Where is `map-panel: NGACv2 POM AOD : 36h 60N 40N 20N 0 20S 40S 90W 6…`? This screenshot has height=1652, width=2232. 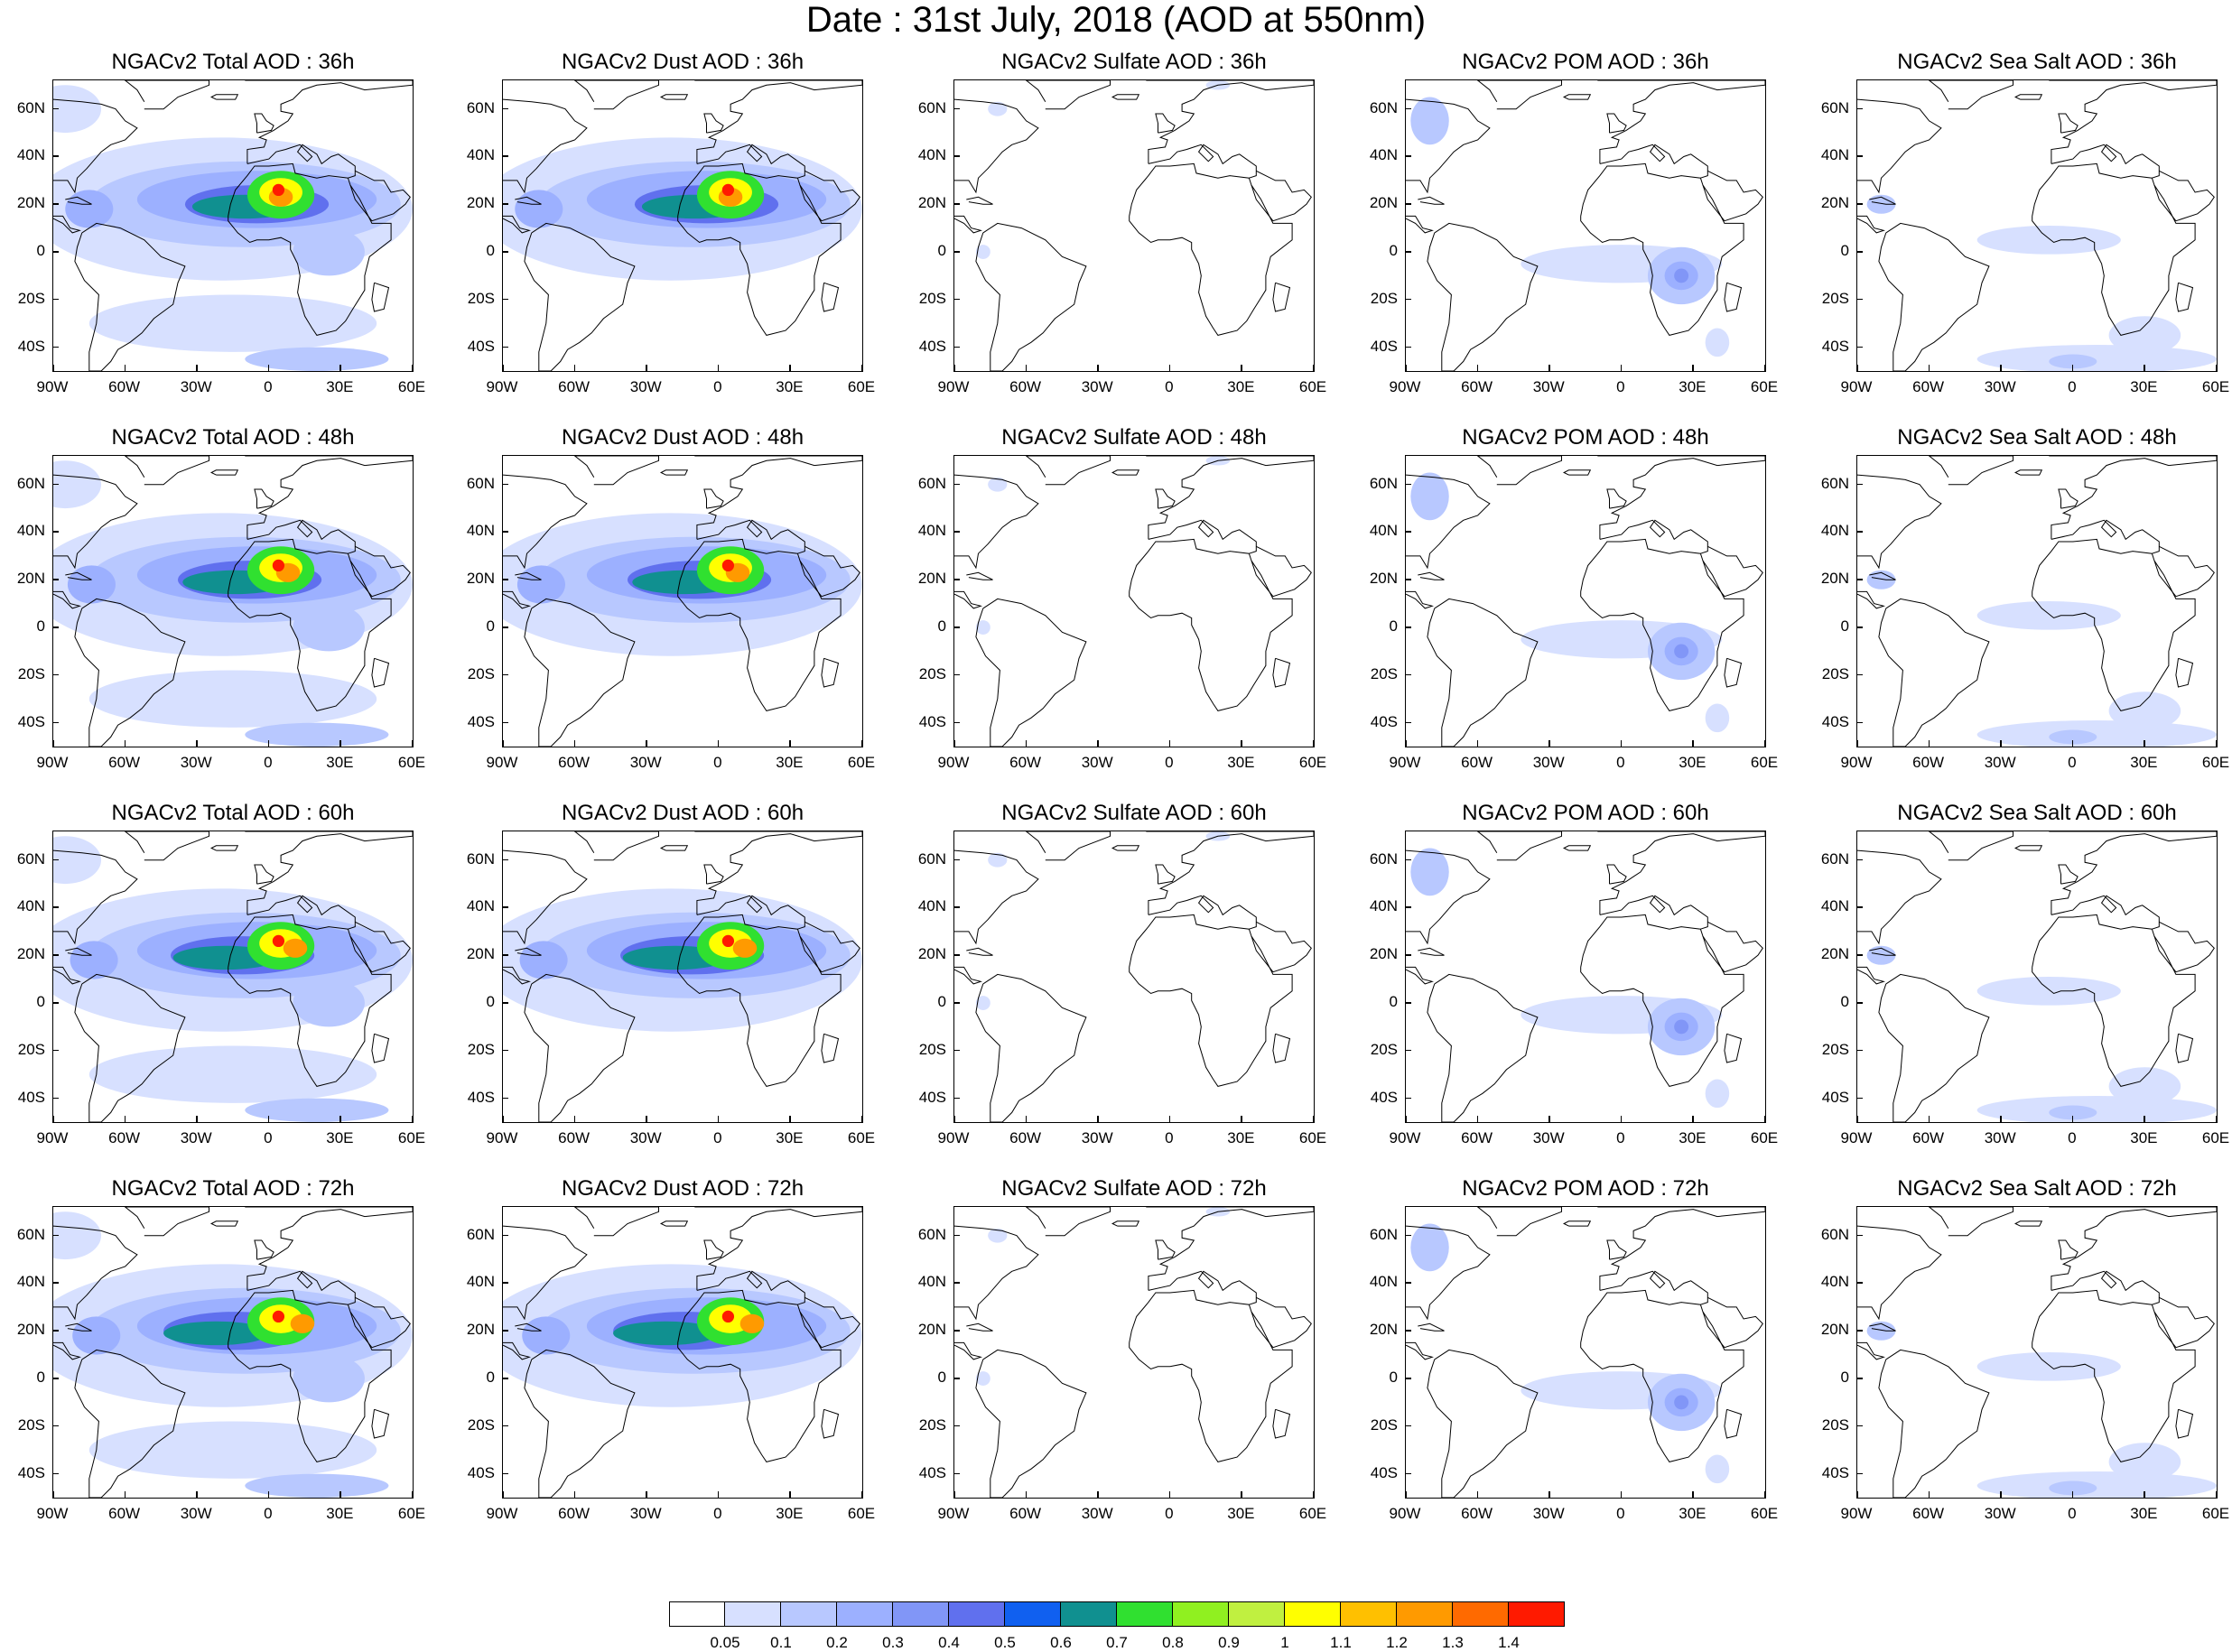
map-panel: NGACv2 POM AOD : 36h 60N 40N 20N 0 20S 40S 90W 6… is located at coordinates (1574, 222).